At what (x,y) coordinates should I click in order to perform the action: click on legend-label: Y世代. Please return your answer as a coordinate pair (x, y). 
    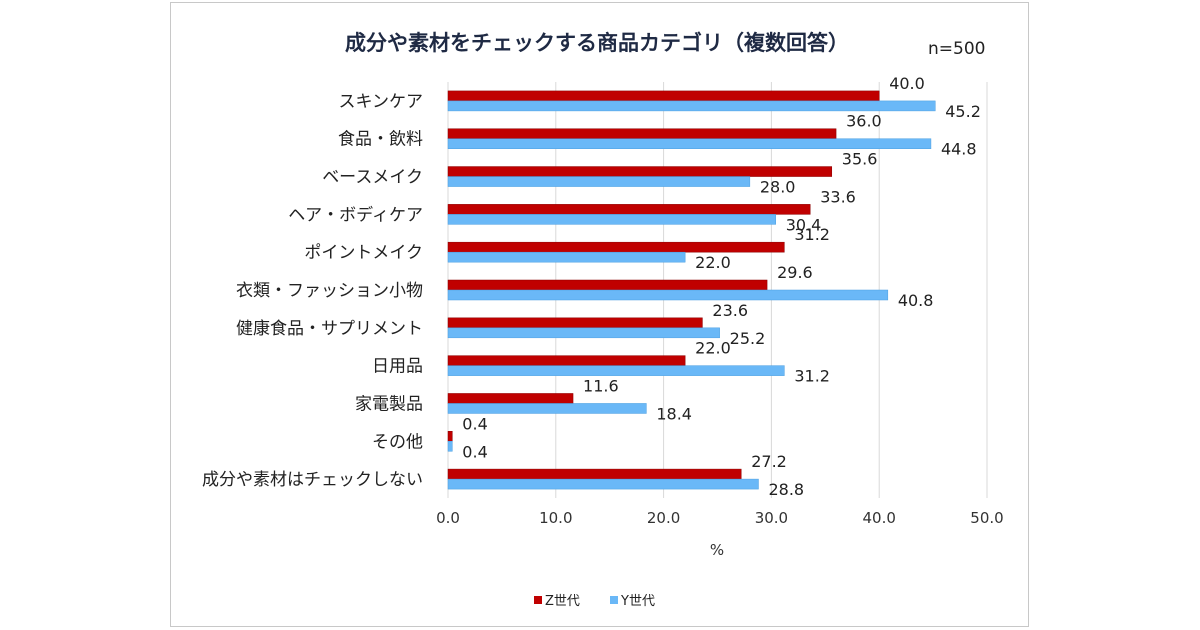
    Looking at the image, I should click on (637, 601).